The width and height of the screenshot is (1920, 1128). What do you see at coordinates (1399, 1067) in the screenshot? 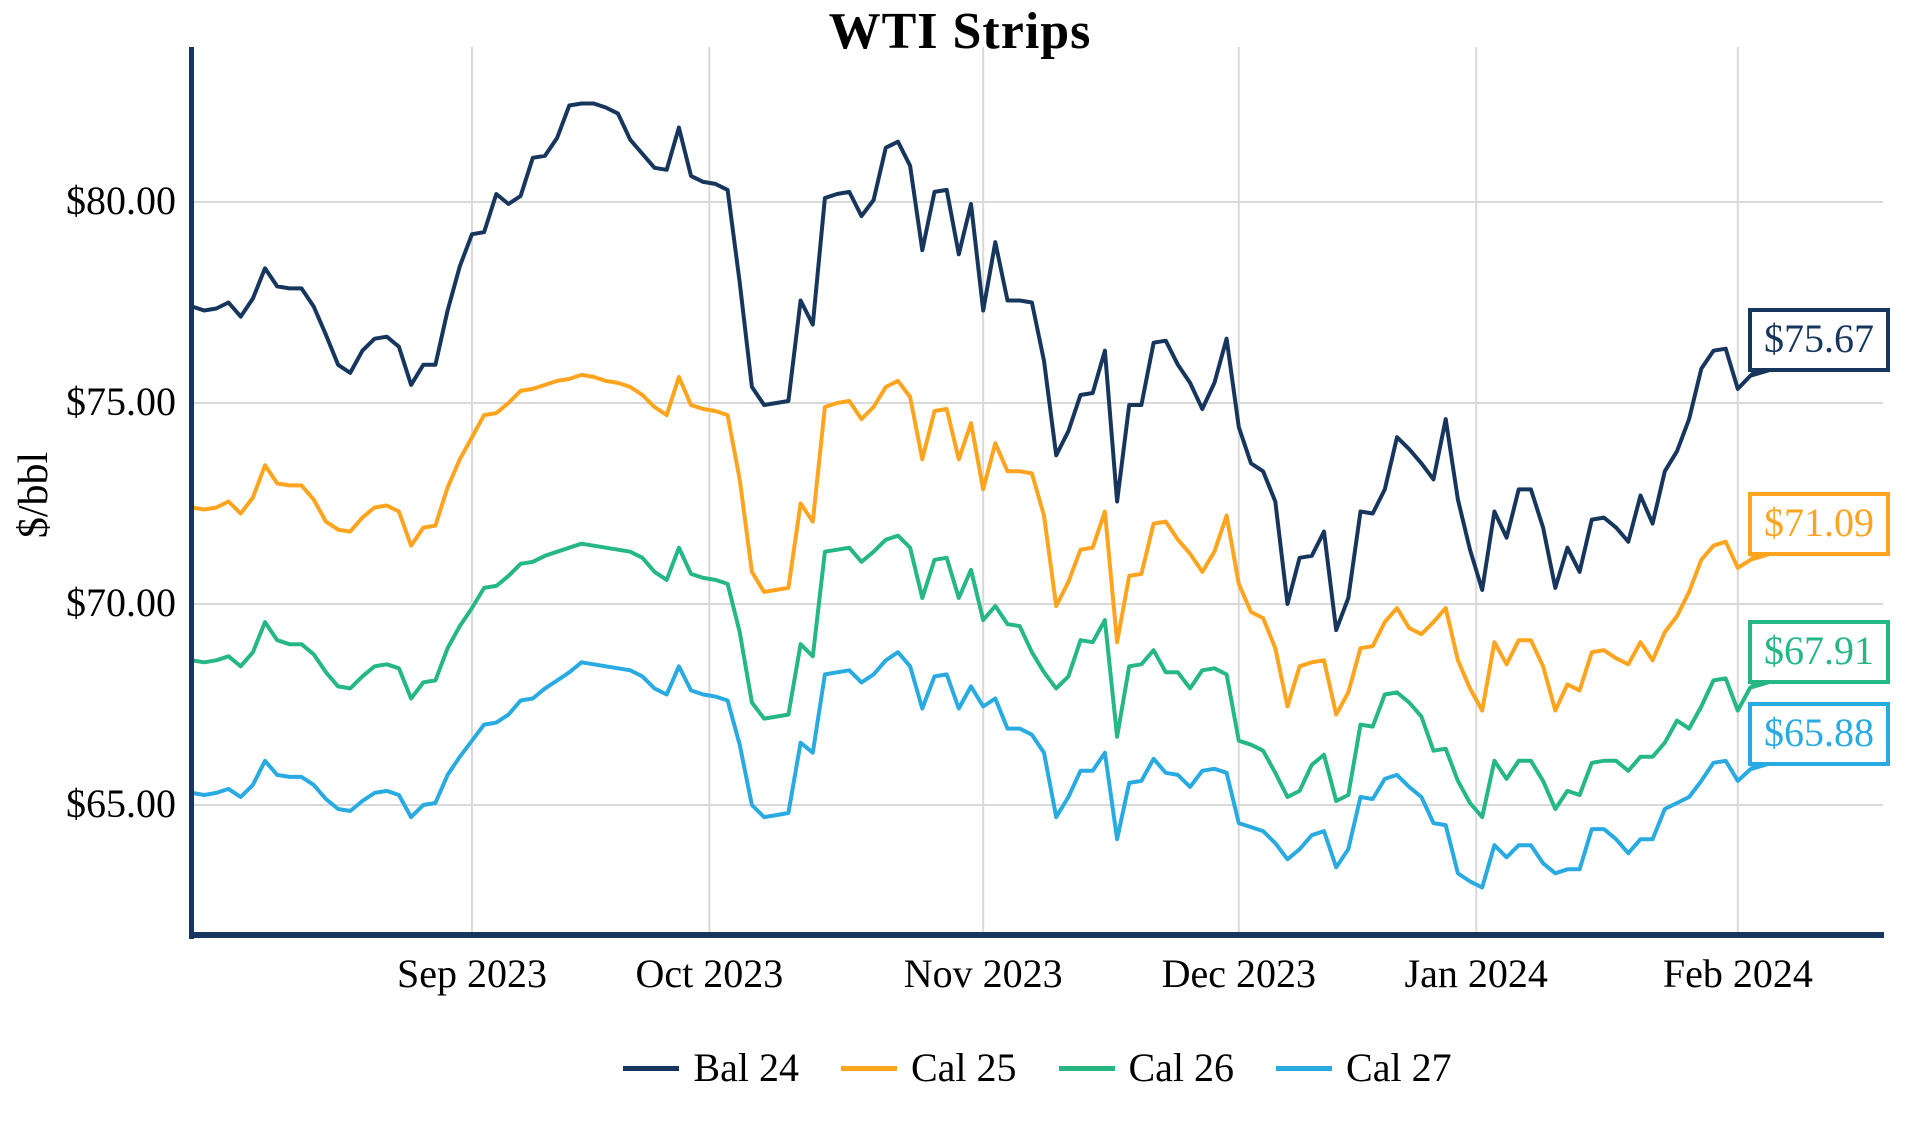
I see `legend-label: Cal 27` at bounding box center [1399, 1067].